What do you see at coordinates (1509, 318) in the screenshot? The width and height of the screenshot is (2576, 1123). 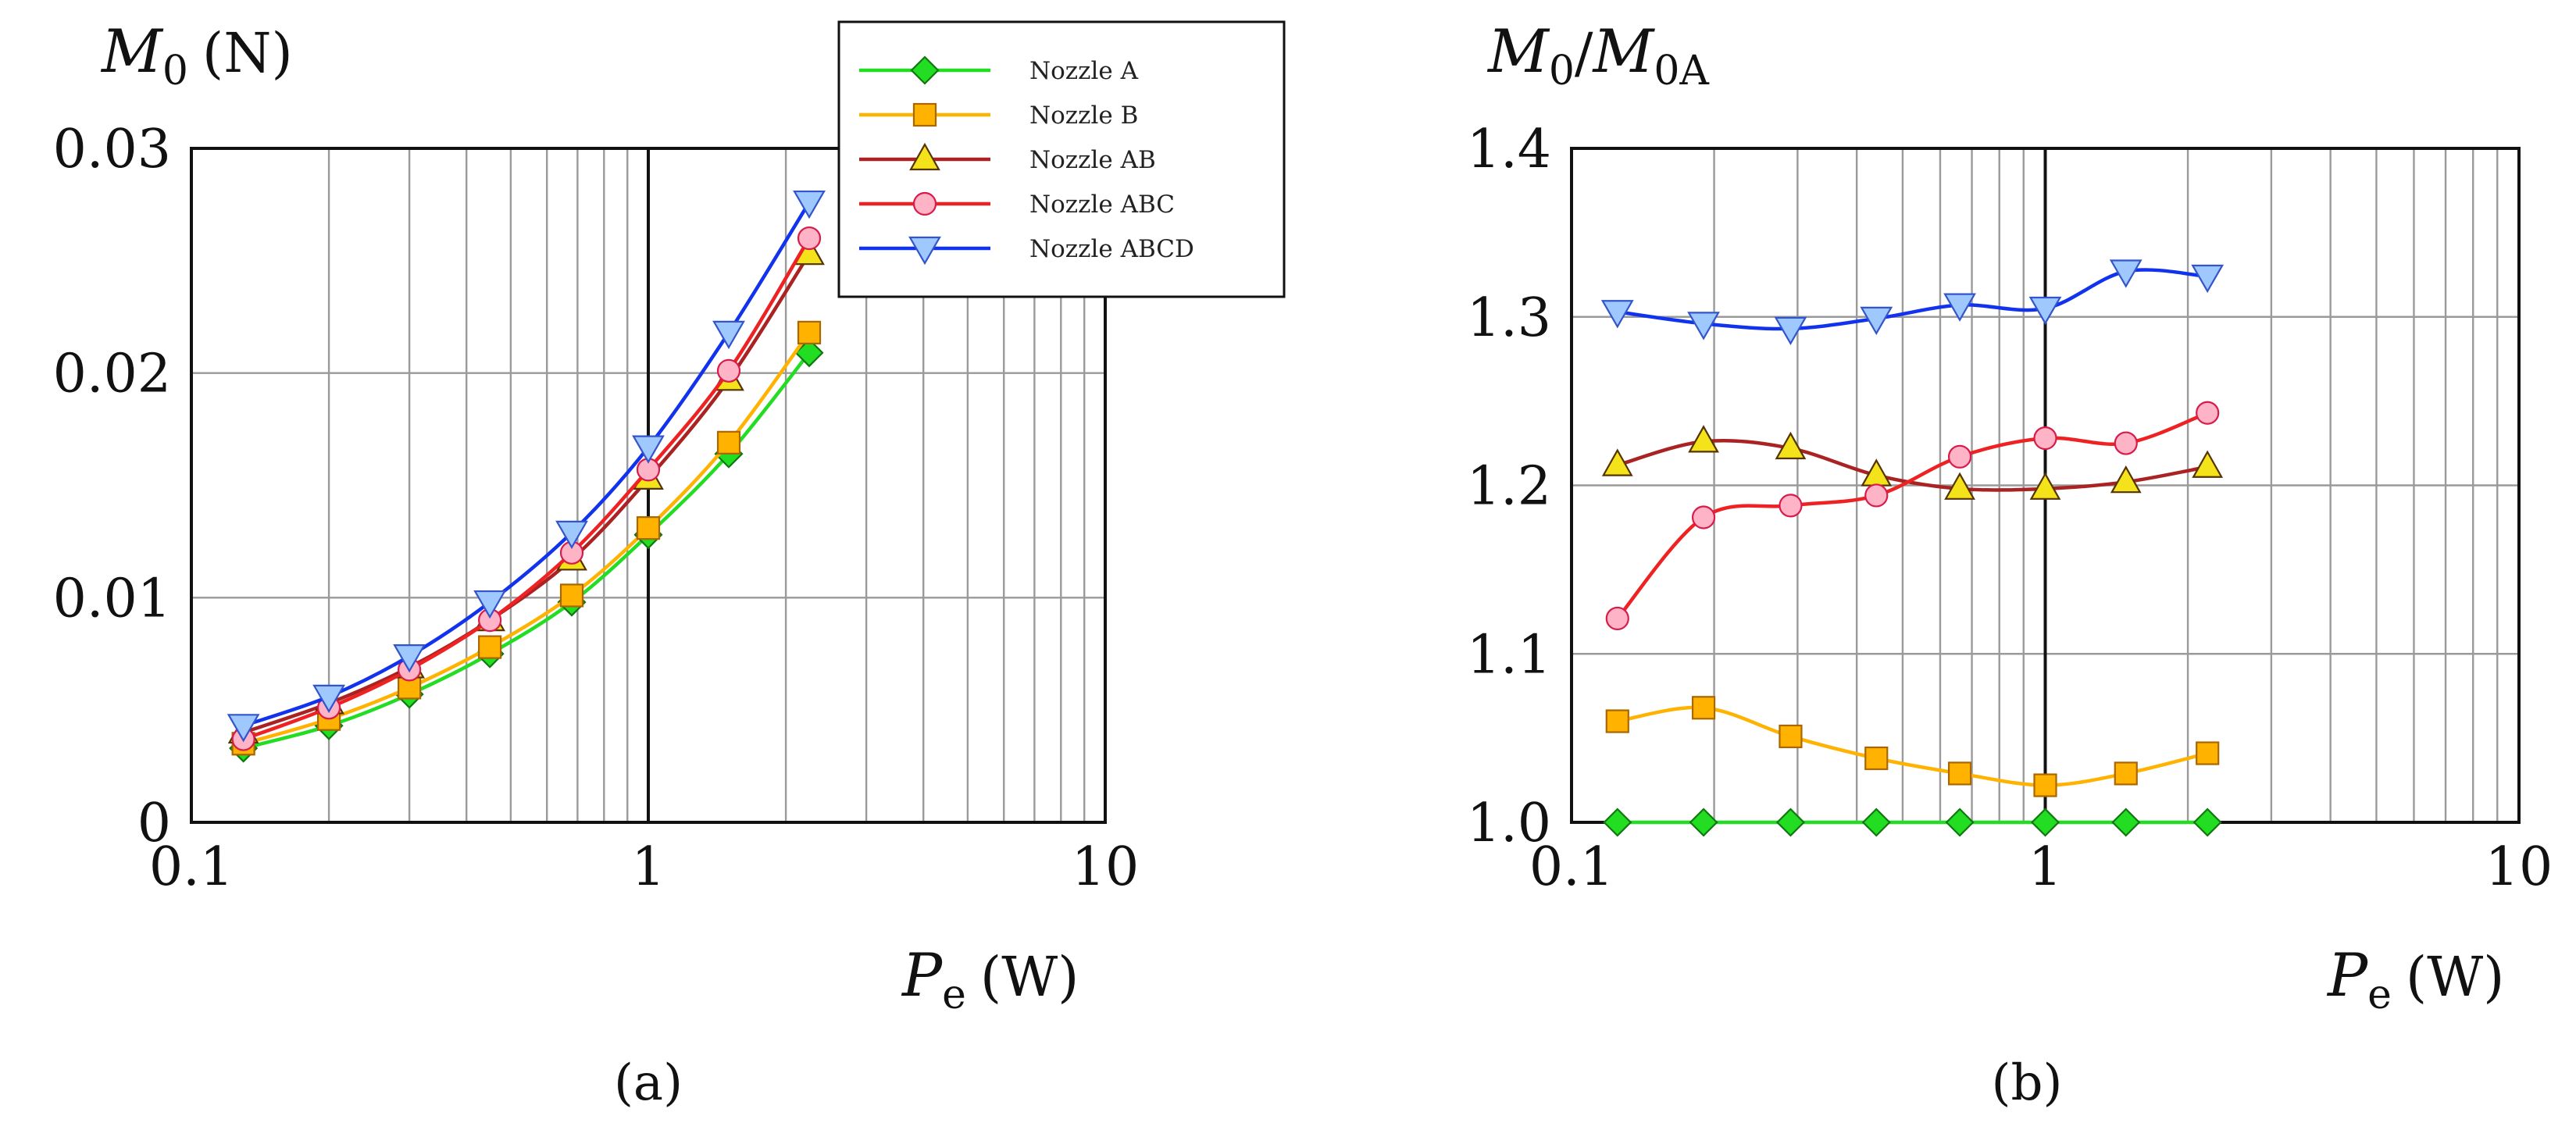 I see `y-tick-label: 1.3` at bounding box center [1509, 318].